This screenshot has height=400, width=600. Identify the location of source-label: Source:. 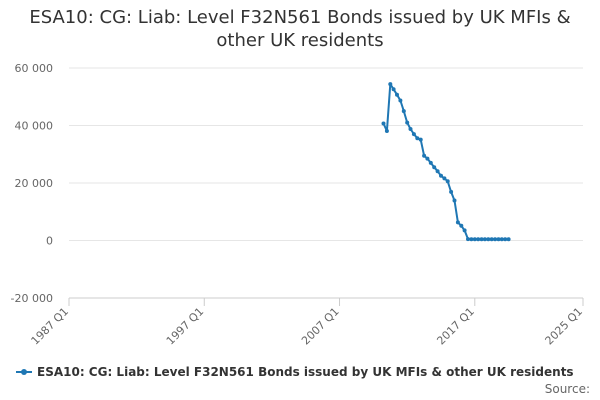
(567, 389).